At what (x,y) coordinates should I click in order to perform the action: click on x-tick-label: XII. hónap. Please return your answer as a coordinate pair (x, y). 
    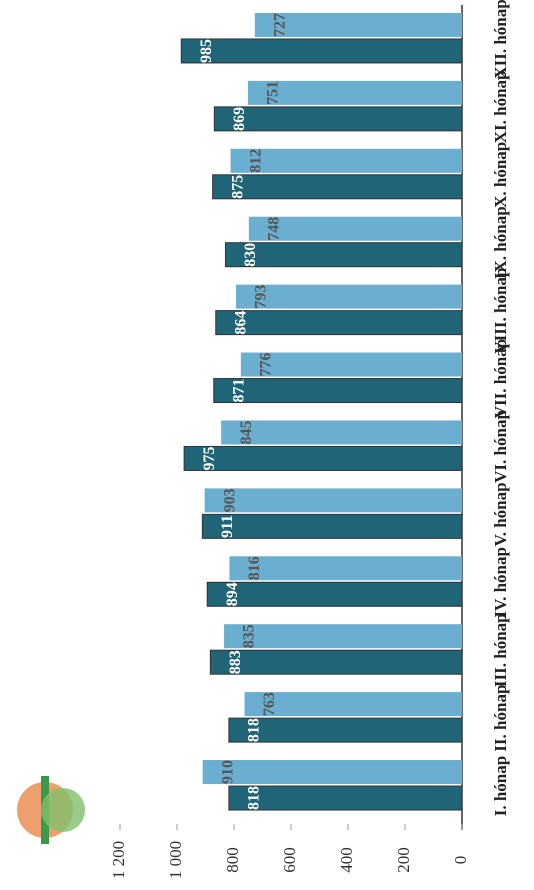
    Looking at the image, I should click on (500, 39).